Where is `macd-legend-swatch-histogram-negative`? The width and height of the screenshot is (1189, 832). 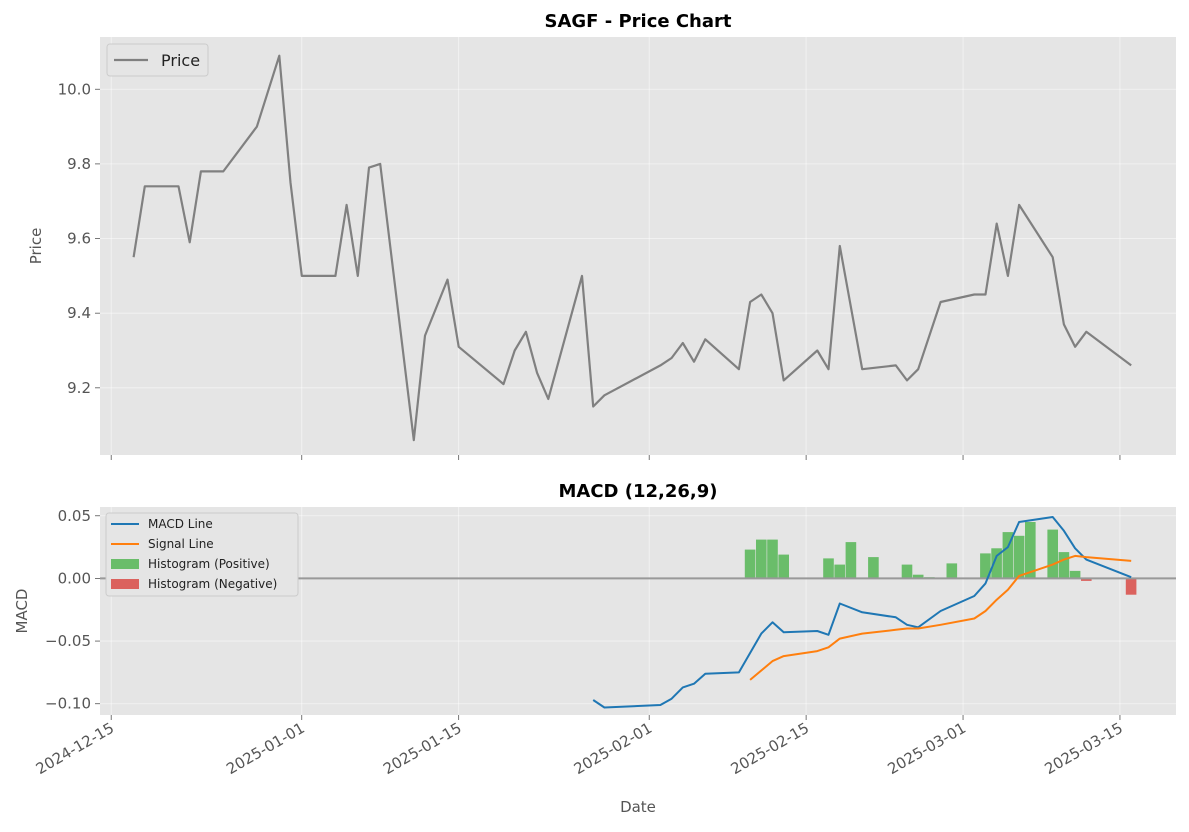
macd-legend-swatch-histogram-negative is located at coordinates (125, 584).